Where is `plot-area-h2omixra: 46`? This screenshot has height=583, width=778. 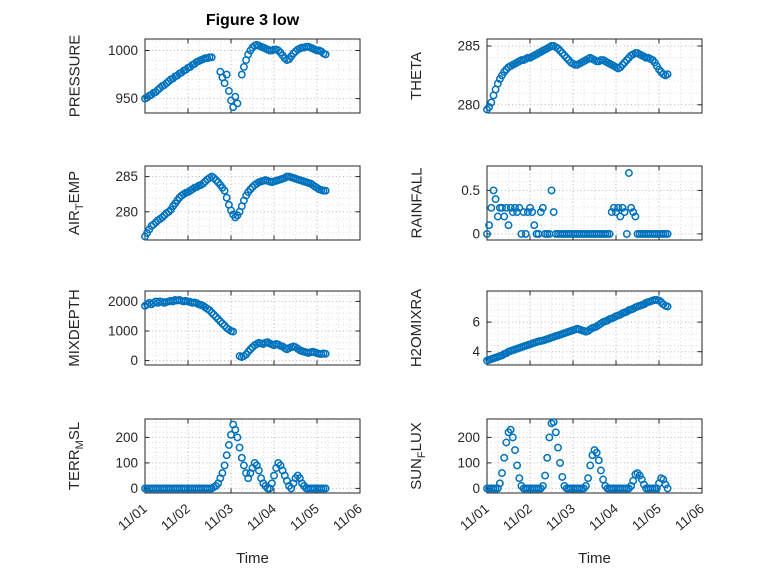 plot-area-h2omixra: 46 is located at coordinates (587, 328).